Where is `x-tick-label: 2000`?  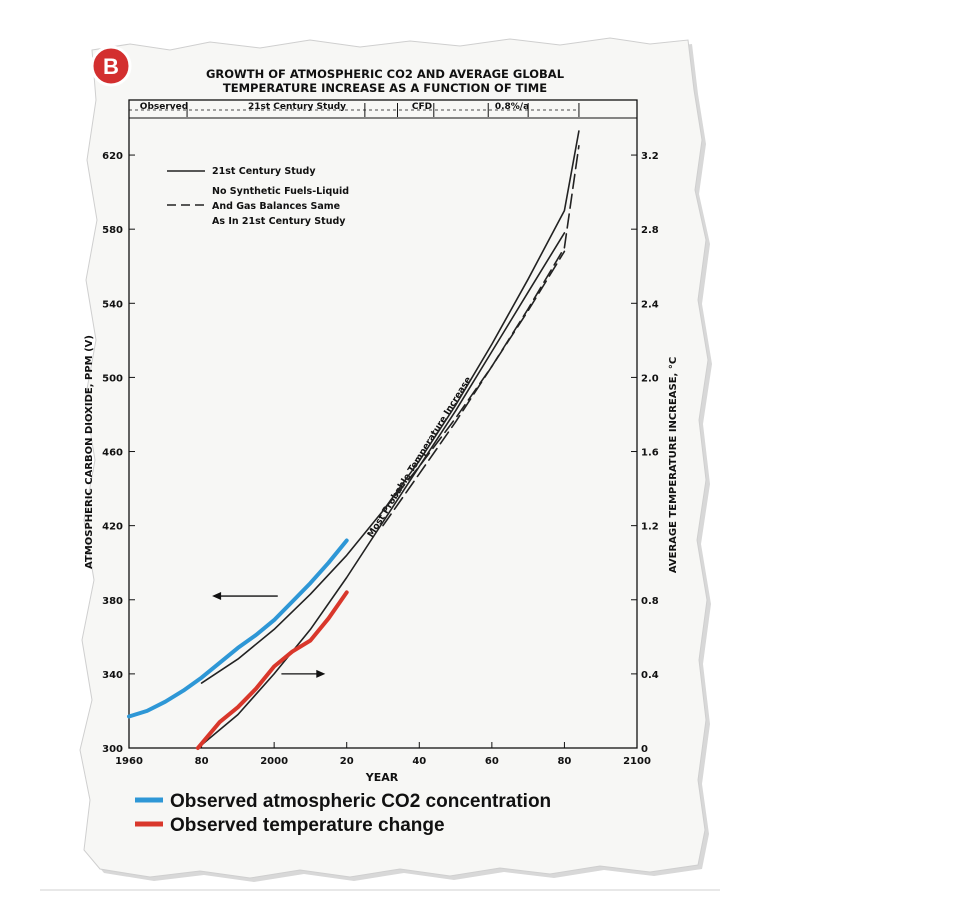 x-tick-label: 2000 is located at coordinates (274, 761).